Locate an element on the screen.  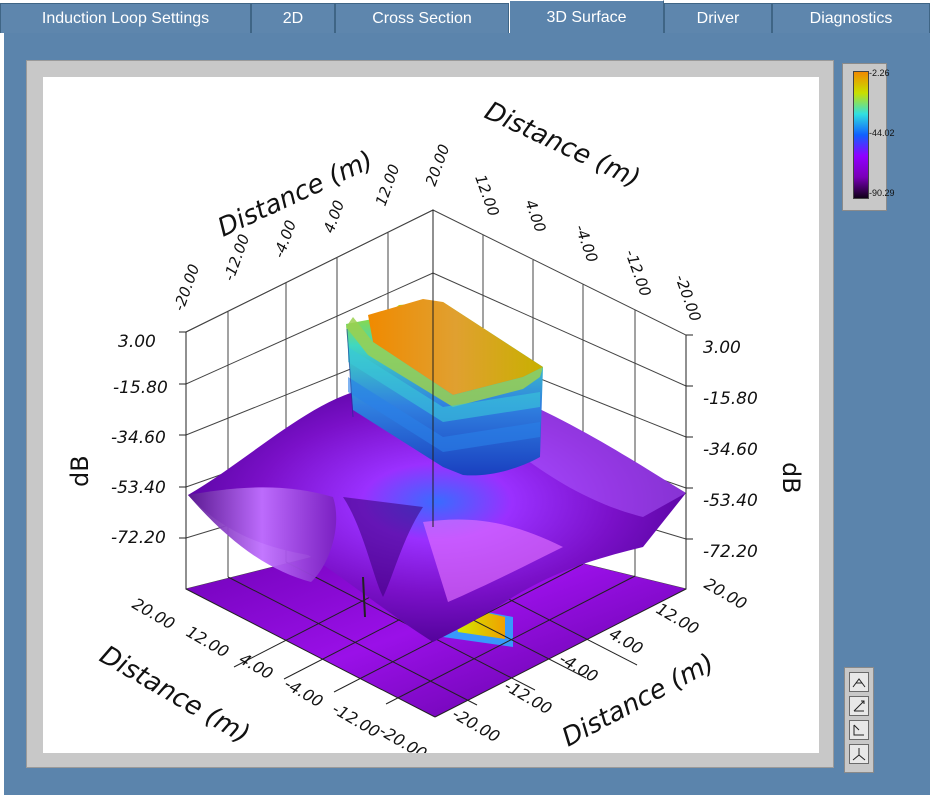
back-right-tick-0: 12.00 is located at coordinates (487, 195).